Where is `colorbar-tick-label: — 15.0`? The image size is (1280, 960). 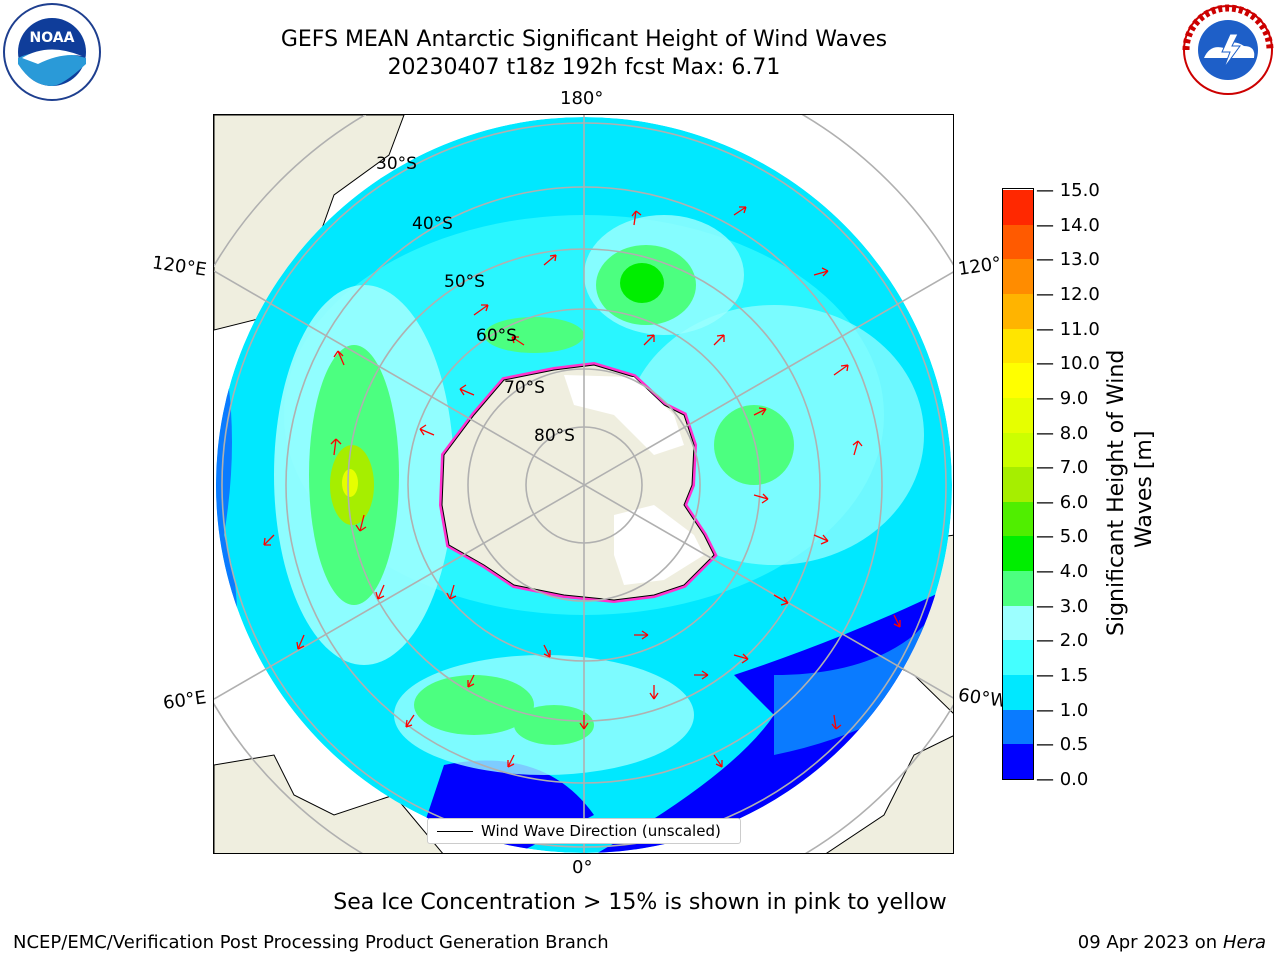
colorbar-tick-label: — 15.0 is located at coordinates (1068, 190).